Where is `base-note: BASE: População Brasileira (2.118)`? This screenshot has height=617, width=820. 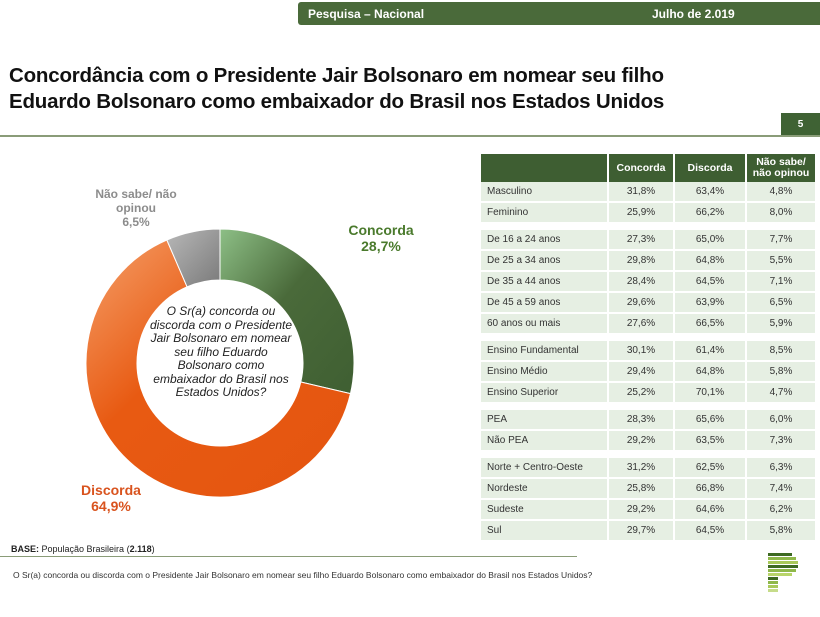
base-note: BASE: População Brasileira (2.118) is located at coordinates (83, 549).